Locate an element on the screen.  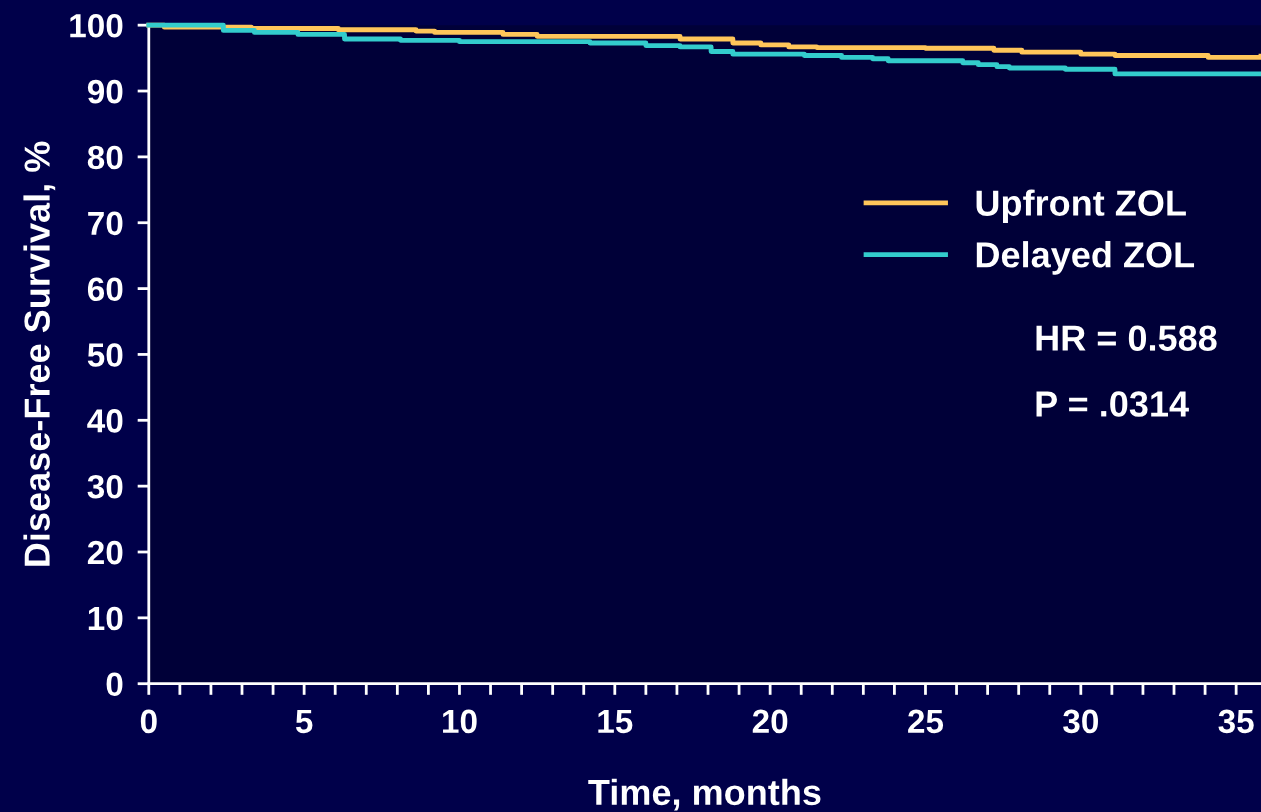
annotation: HR = 0.588 is located at coordinates (1126, 338).